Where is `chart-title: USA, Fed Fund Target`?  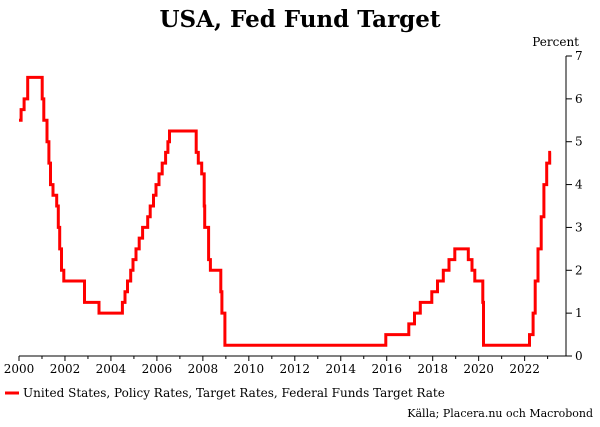
chart-title: USA, Fed Fund Target is located at coordinates (299, 19).